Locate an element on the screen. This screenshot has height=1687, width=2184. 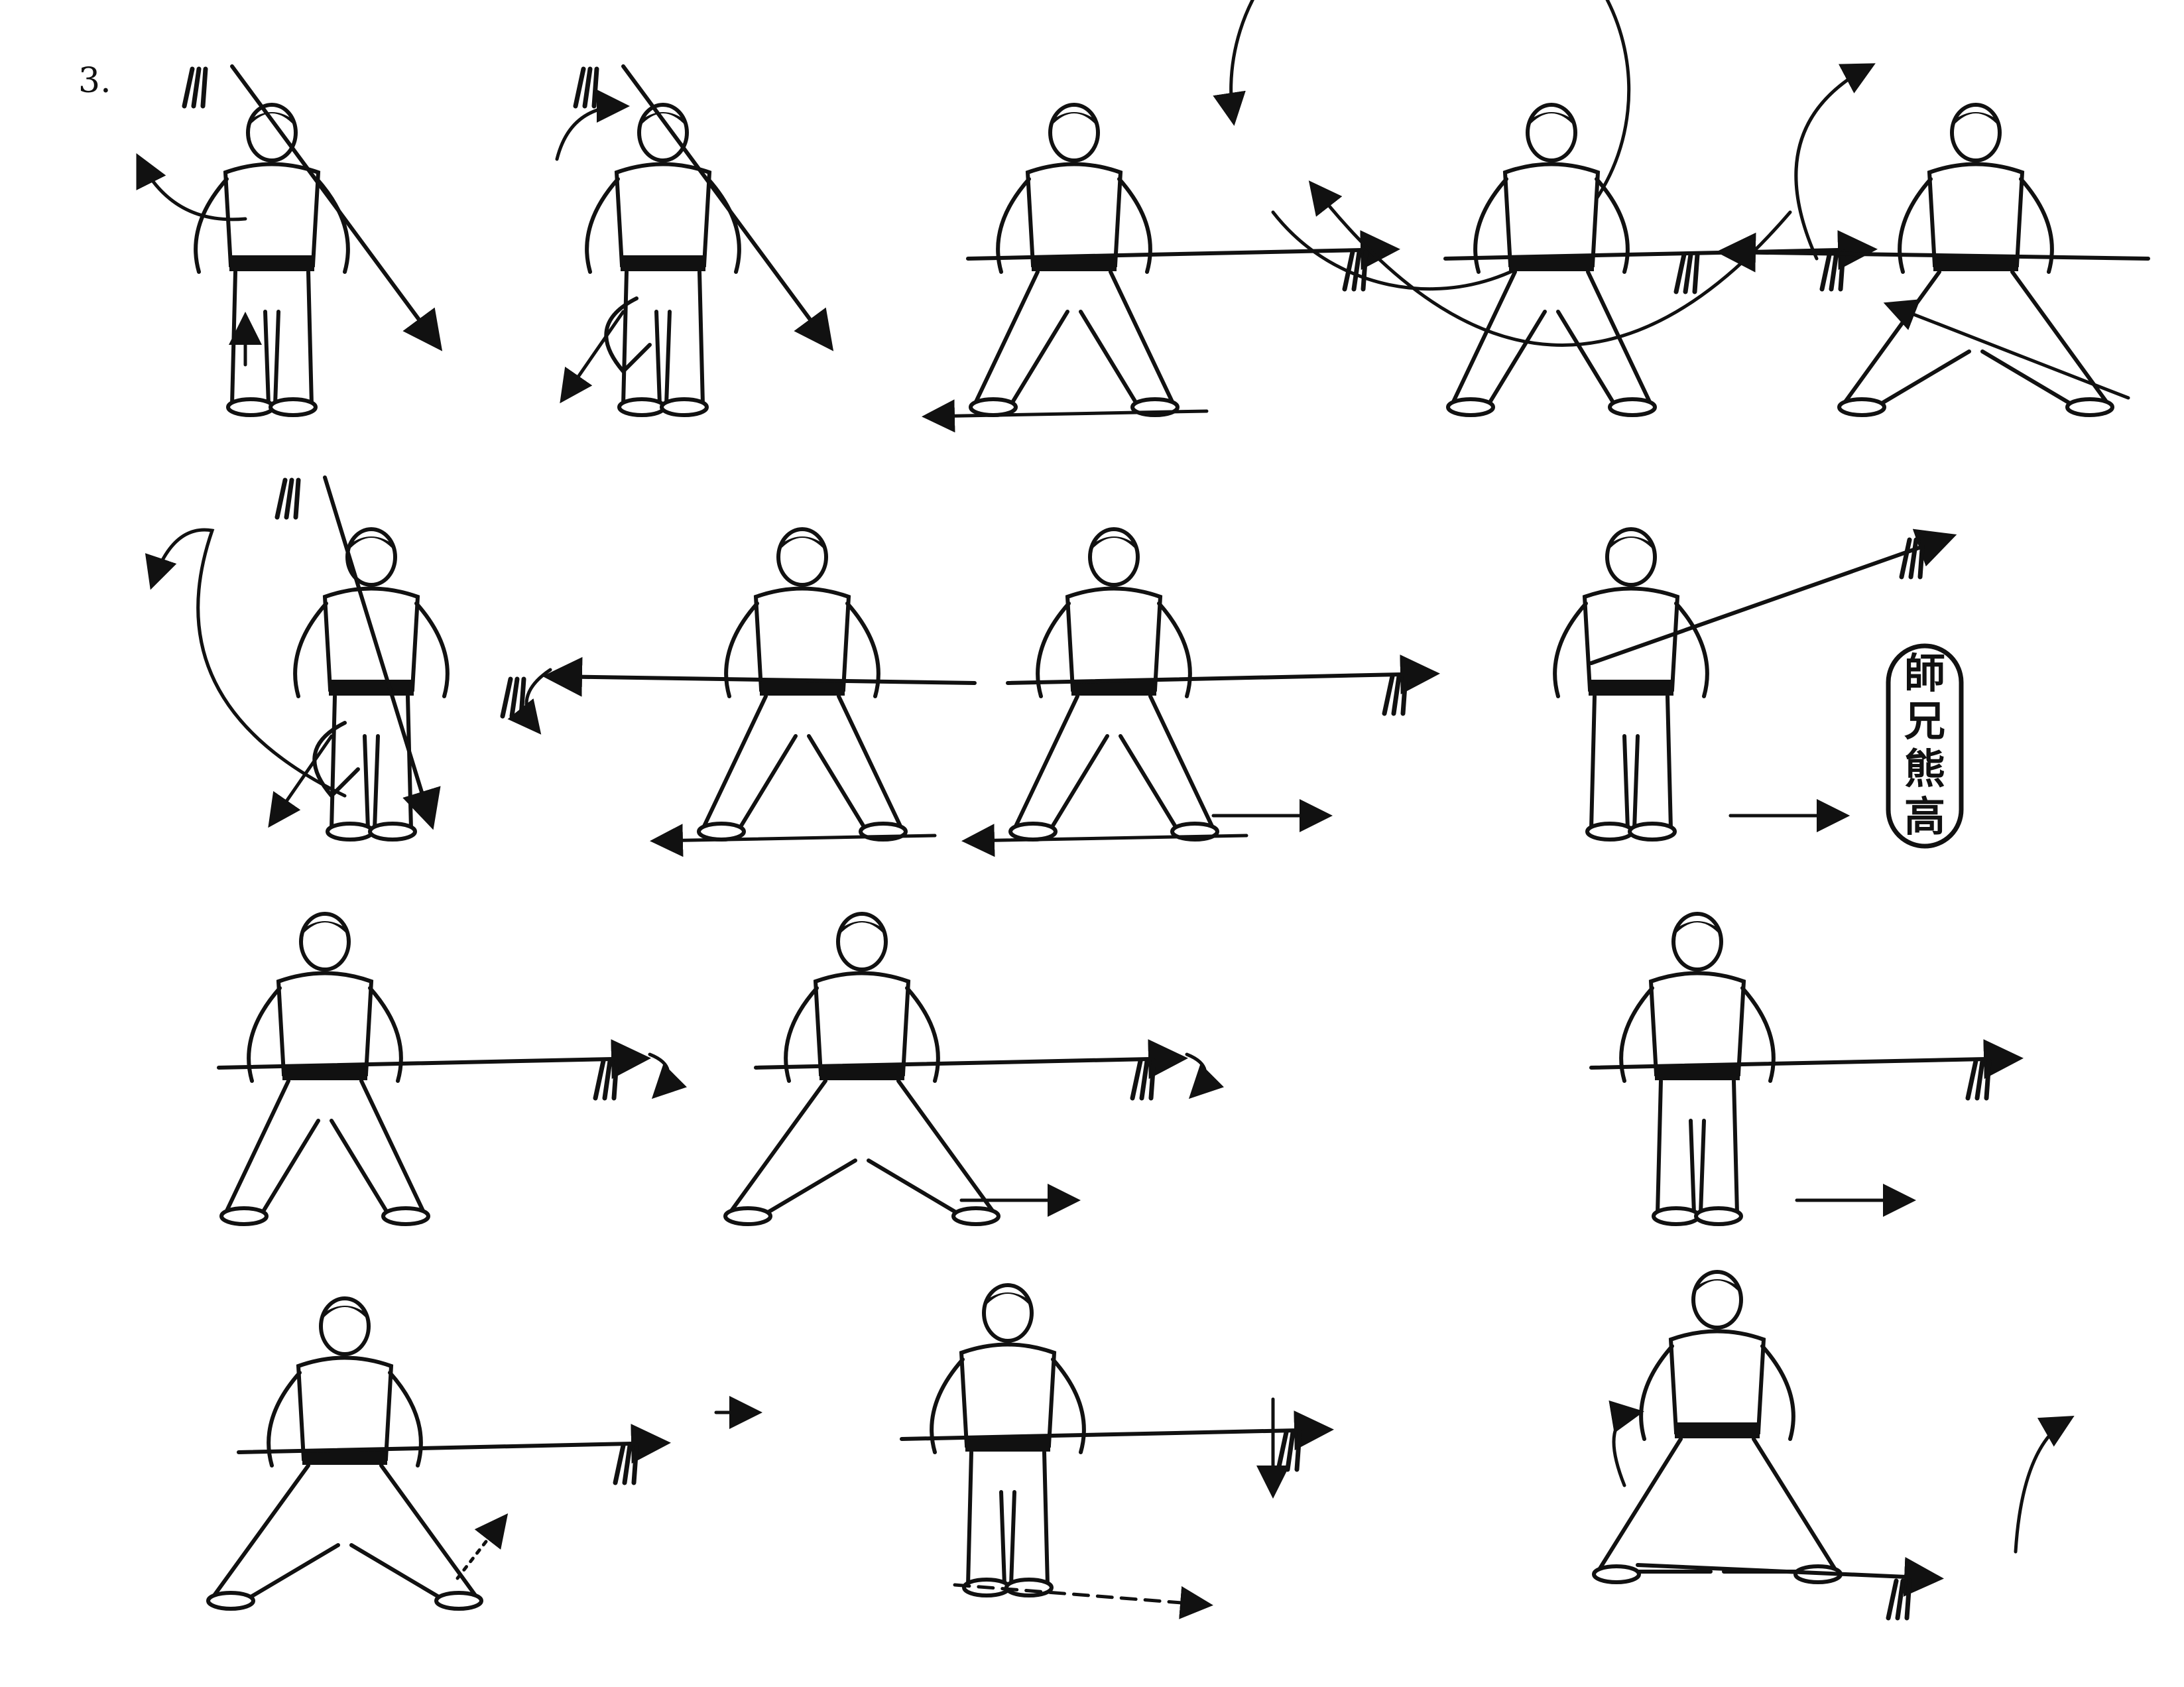
page-number: 3. is located at coordinates (94, 81).